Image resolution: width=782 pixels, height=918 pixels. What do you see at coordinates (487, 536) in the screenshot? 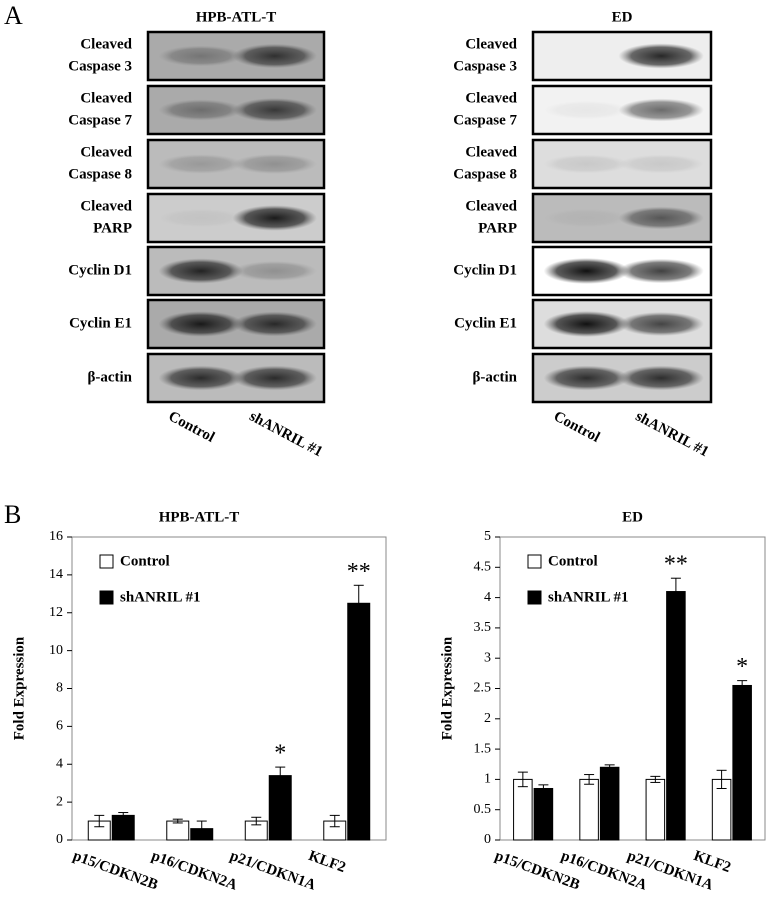
I see `y-tick-label: 5` at bounding box center [487, 536].